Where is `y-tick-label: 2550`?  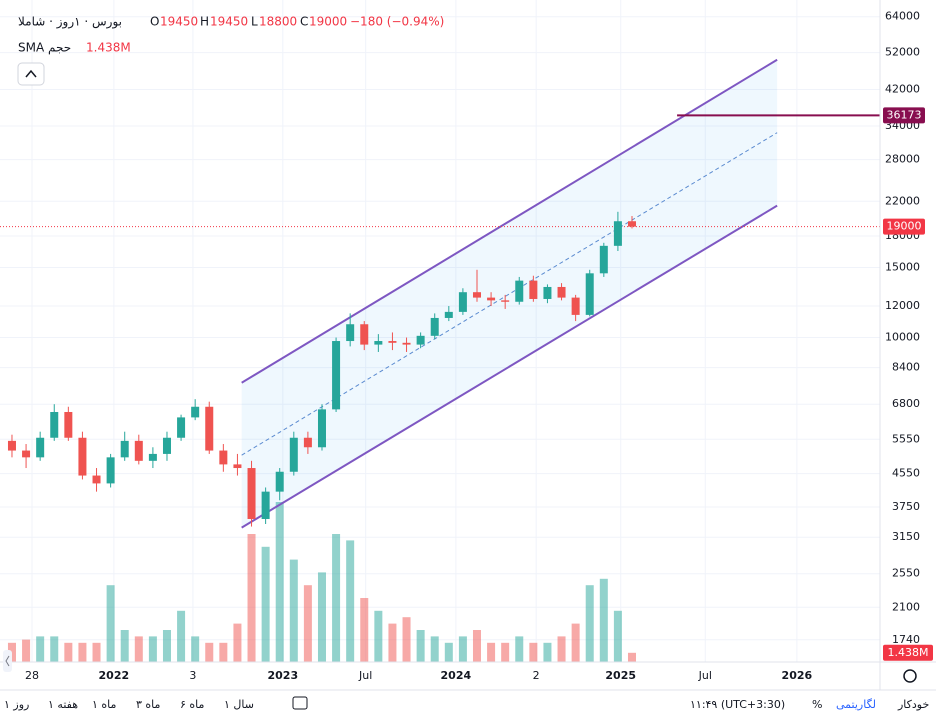 y-tick-label: 2550 is located at coordinates (906, 573).